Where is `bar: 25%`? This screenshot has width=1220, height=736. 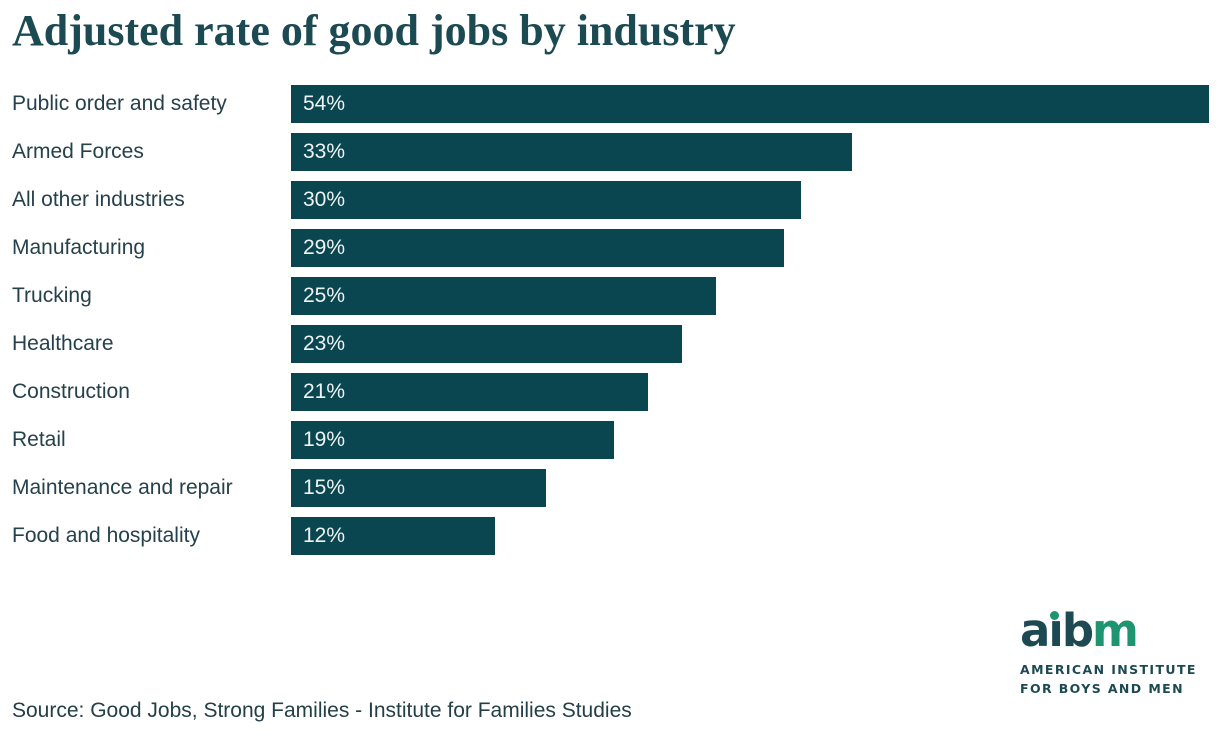 bar: 25% is located at coordinates (503, 296).